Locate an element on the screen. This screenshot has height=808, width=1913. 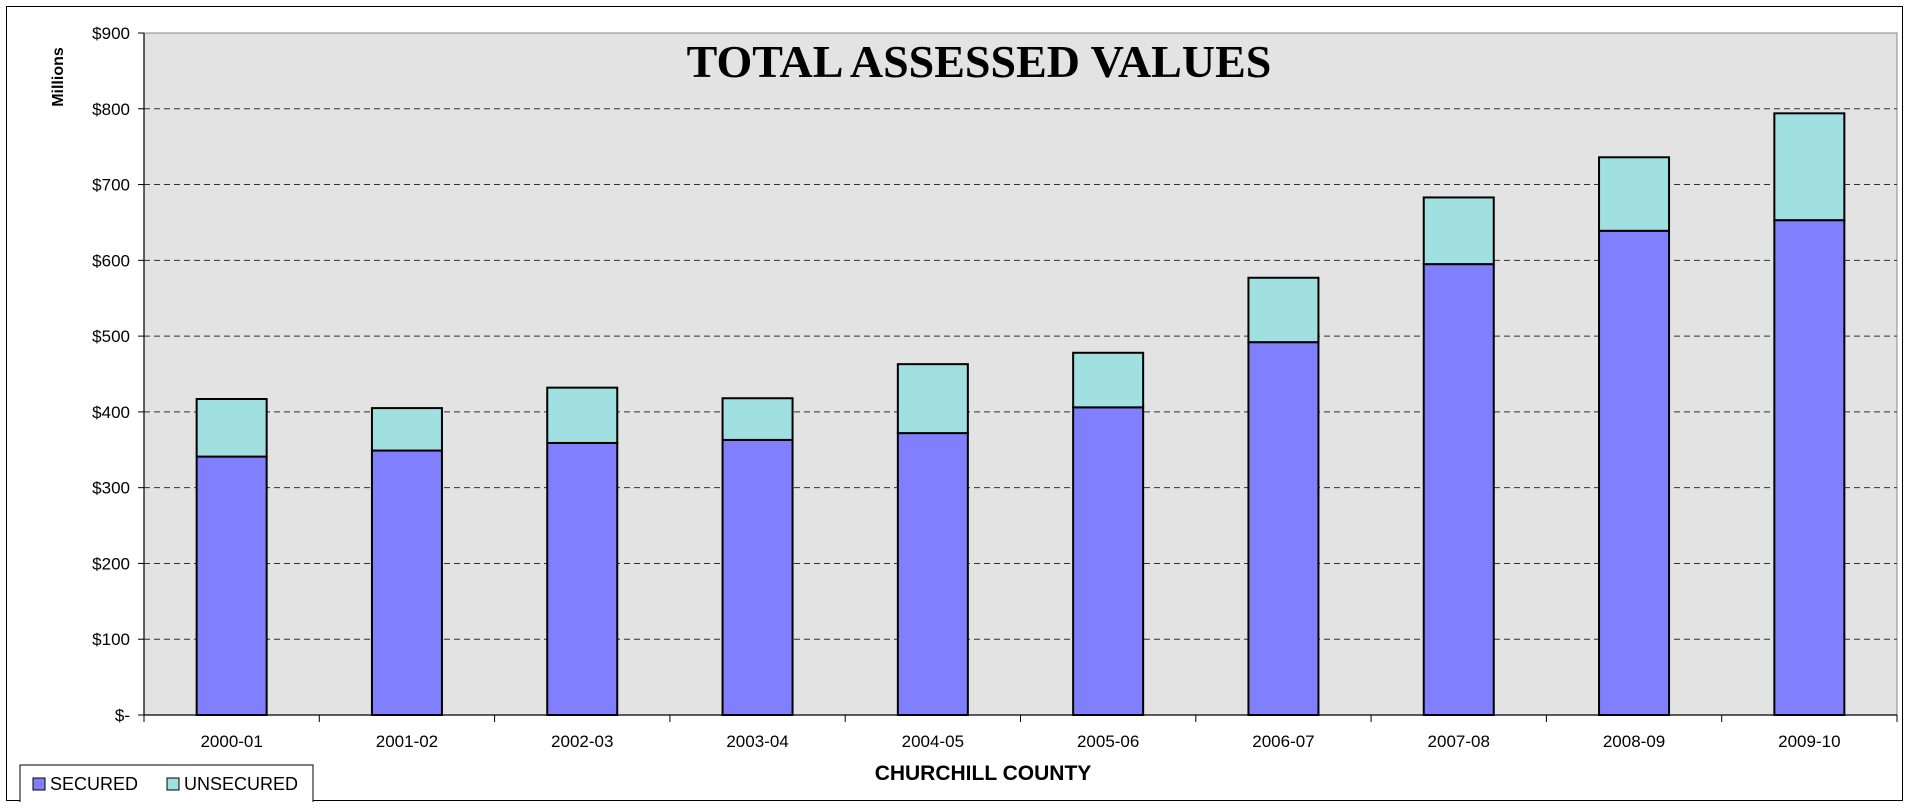
legend-label-unsecured: UNSECURED is located at coordinates (241, 784).